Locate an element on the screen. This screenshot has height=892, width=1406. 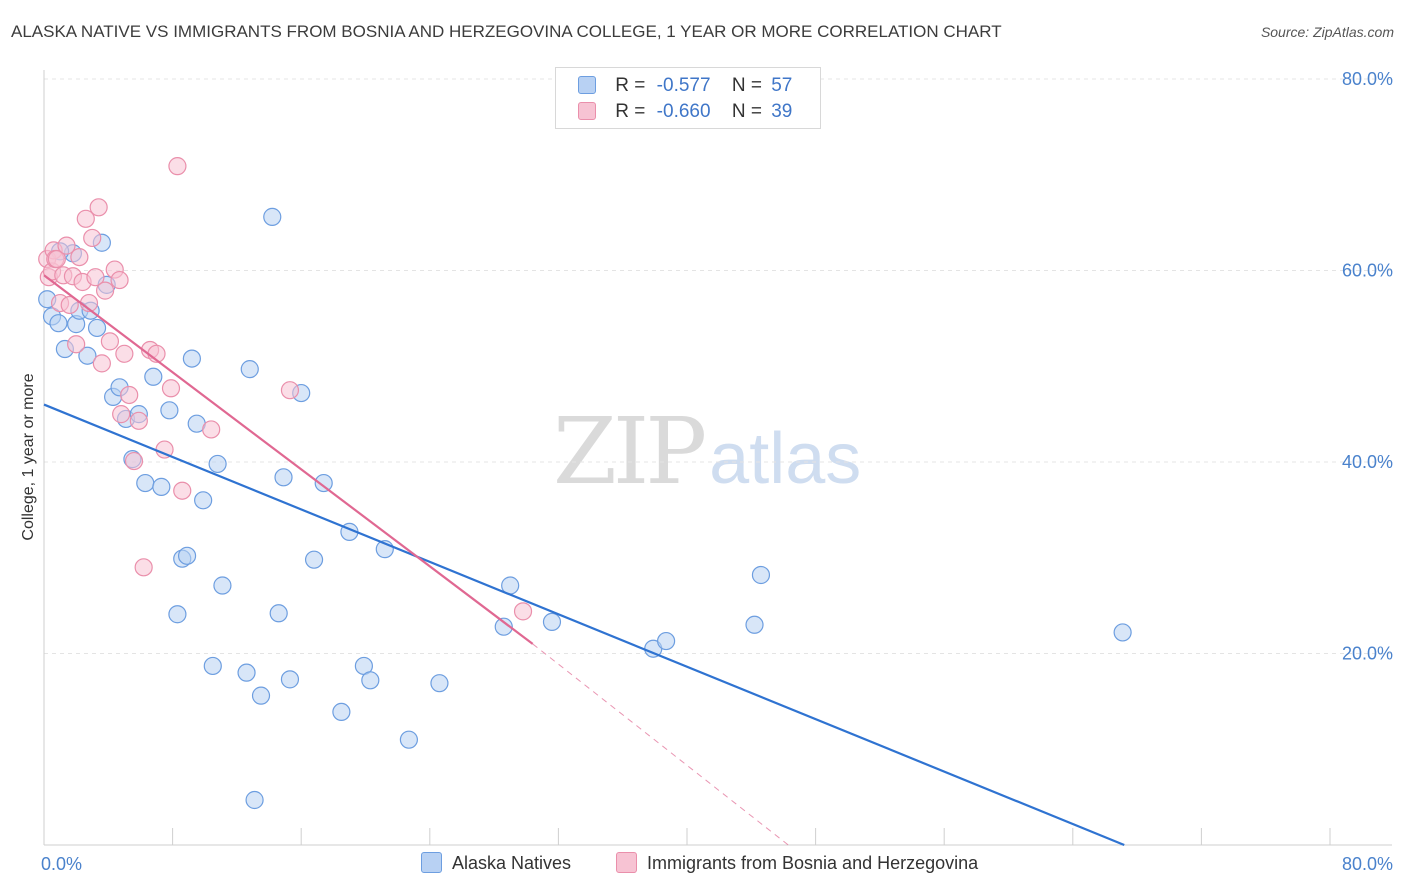
y-tick-label: 60.0% is located at coordinates (1367, 271).